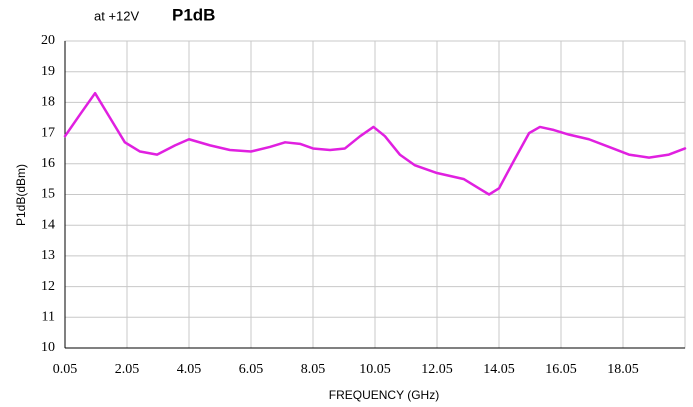 This screenshot has height=407, width=693. What do you see at coordinates (21, 195) in the screenshot?
I see `y-axis-label: P1dB(dBm)` at bounding box center [21, 195].